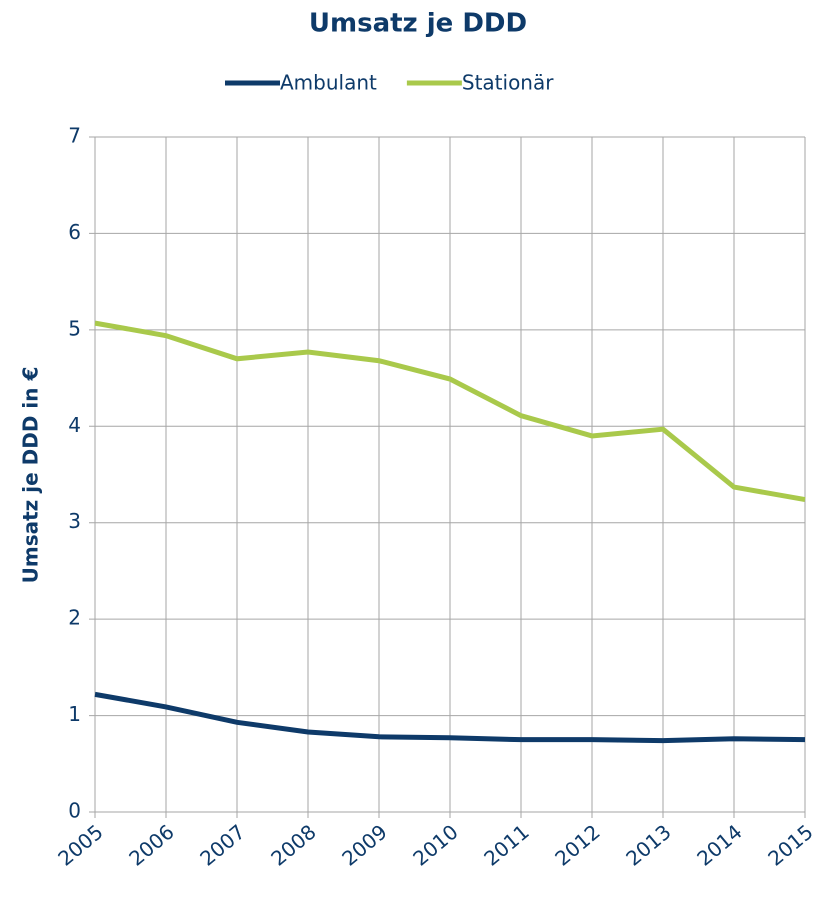 This screenshot has height=898, width=821. I want to click on y-axis-label: Umsatz je DDD in €, so click(31, 475).